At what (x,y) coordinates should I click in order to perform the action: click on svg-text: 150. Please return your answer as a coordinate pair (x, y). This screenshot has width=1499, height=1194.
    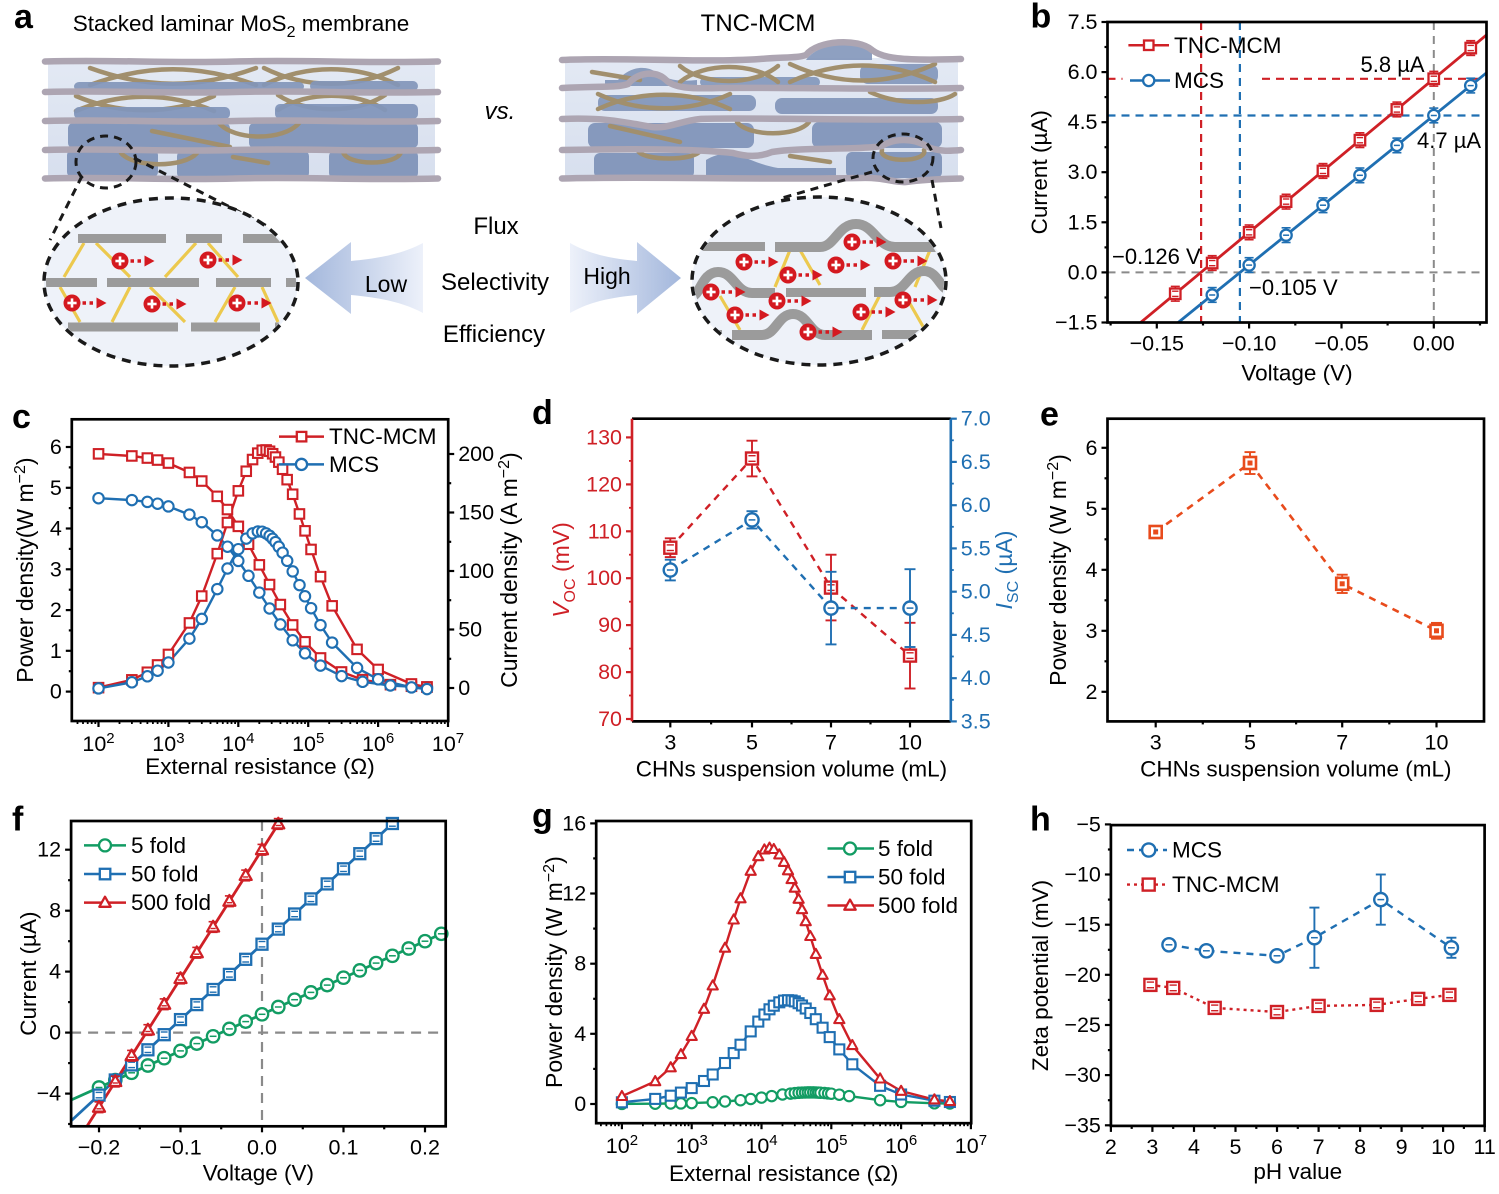
    Looking at the image, I should click on (476, 513).